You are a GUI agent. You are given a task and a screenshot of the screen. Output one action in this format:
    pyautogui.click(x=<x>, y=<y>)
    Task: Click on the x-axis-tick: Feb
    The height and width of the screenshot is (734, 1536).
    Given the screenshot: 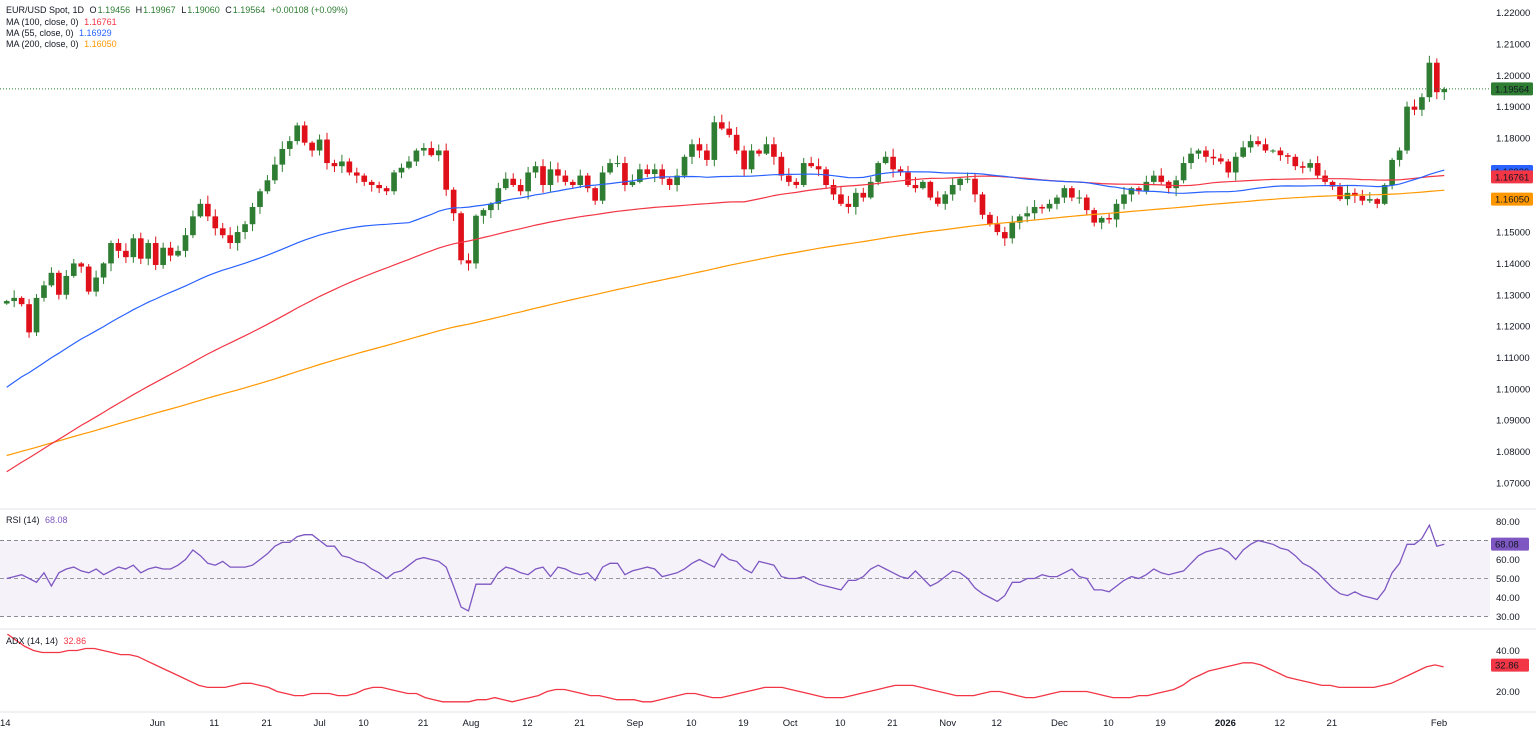 What is the action you would take?
    pyautogui.click(x=1439, y=723)
    